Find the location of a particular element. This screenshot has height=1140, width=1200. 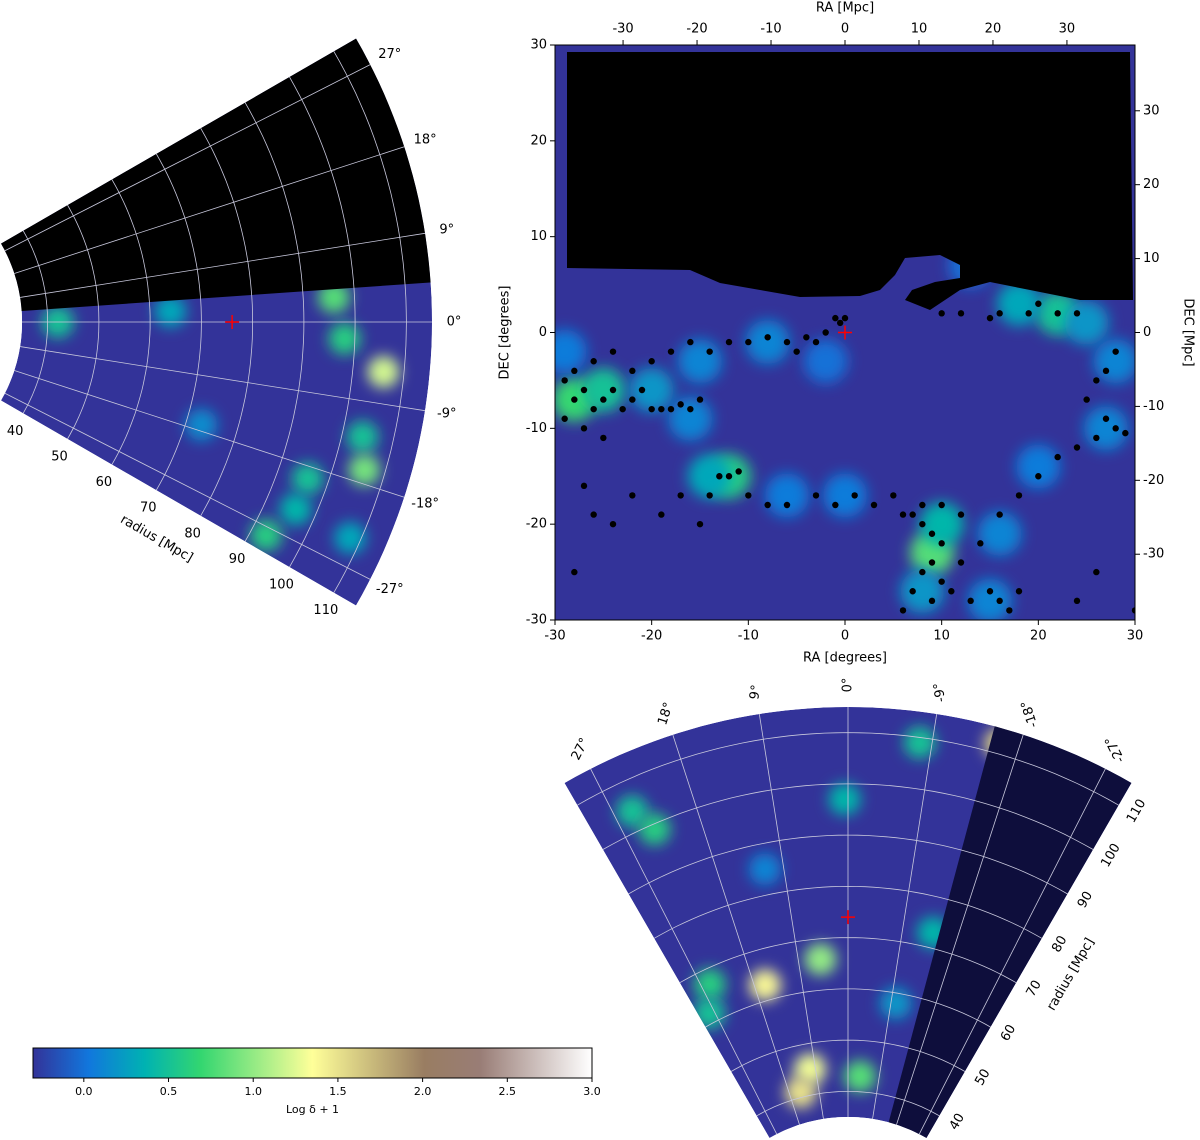

survey-mask is located at coordinates (850, 181).